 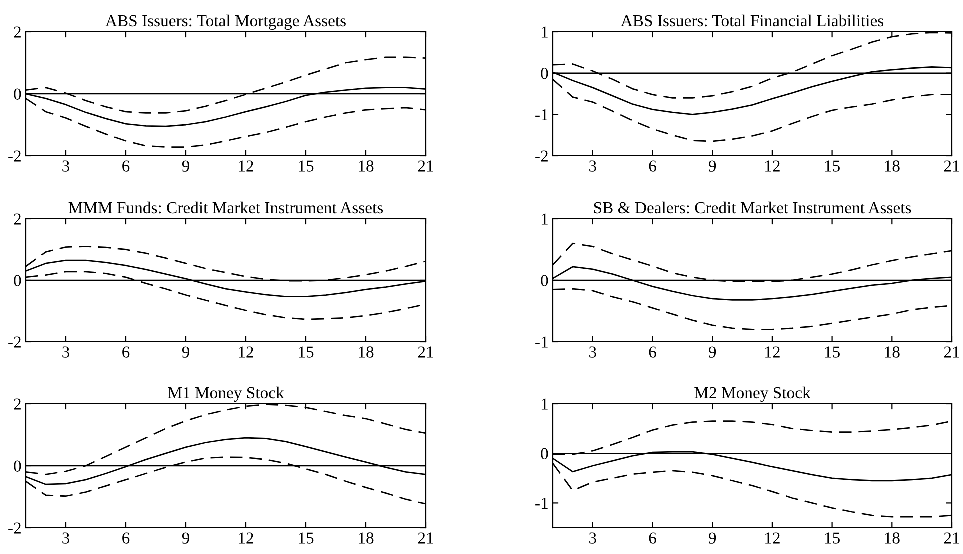 I want to click on chart-title: ABS Issuers: Total Financial Liabilities, so click(x=752, y=20).